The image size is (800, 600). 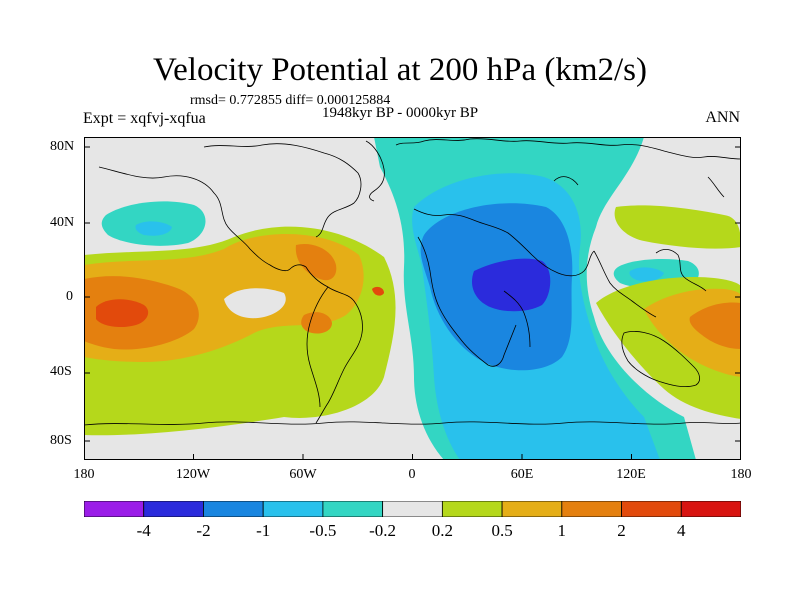 What do you see at coordinates (715, 325) in the screenshot?
I see `positive-contour-1-sw-pacific` at bounding box center [715, 325].